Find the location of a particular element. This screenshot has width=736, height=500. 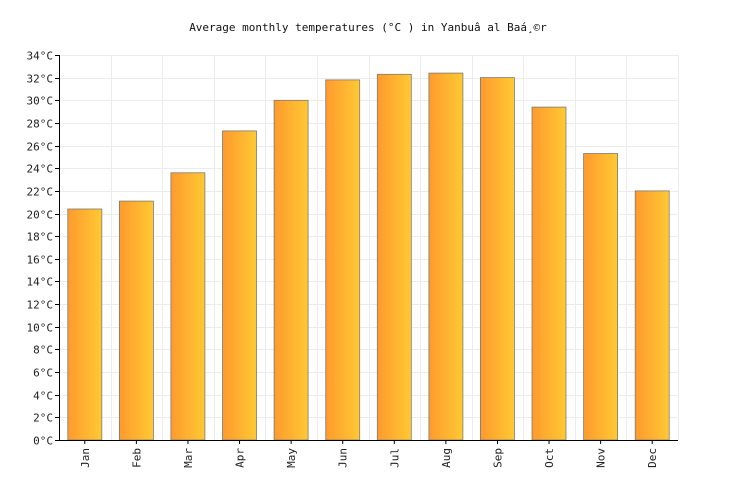

y-tick-label: 14°C is located at coordinates (40, 282).